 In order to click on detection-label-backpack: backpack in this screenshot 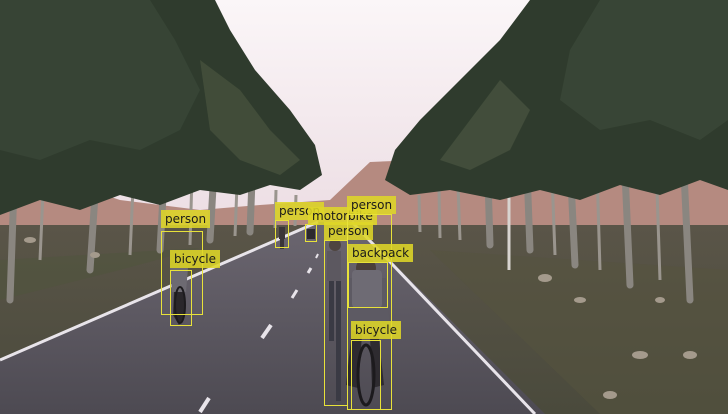, I will do `click(381, 253)`.